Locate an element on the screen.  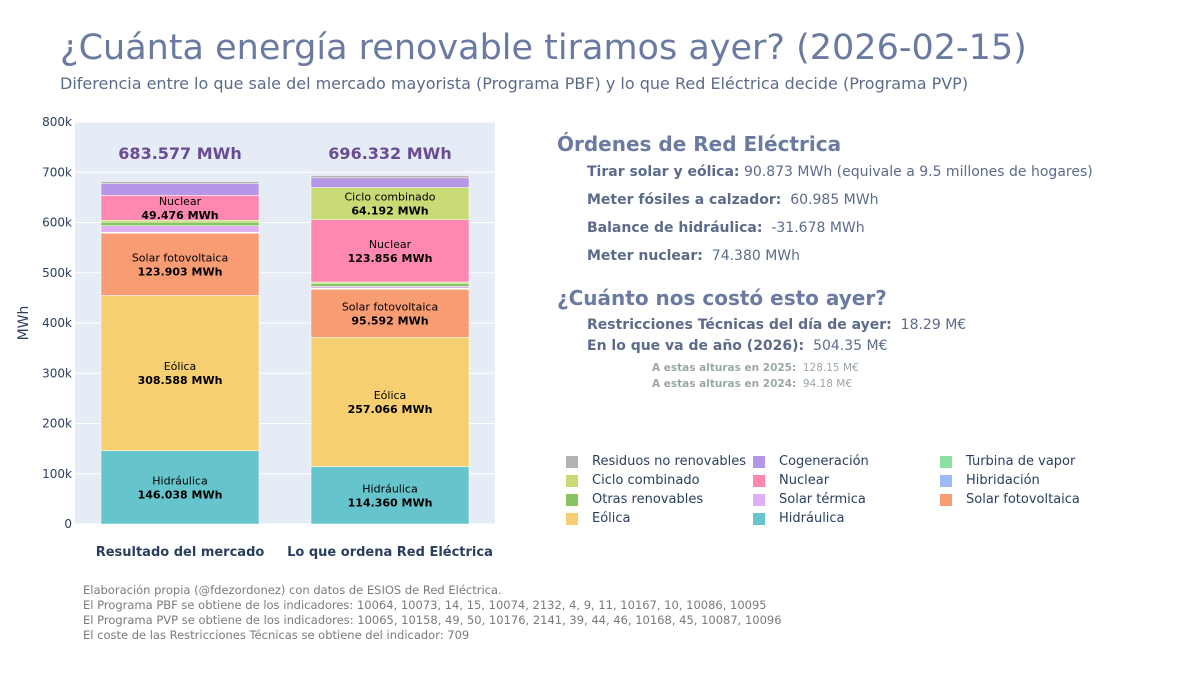
orders-heading: Órdenes de Red Eléctrica is located at coordinates (699, 144).